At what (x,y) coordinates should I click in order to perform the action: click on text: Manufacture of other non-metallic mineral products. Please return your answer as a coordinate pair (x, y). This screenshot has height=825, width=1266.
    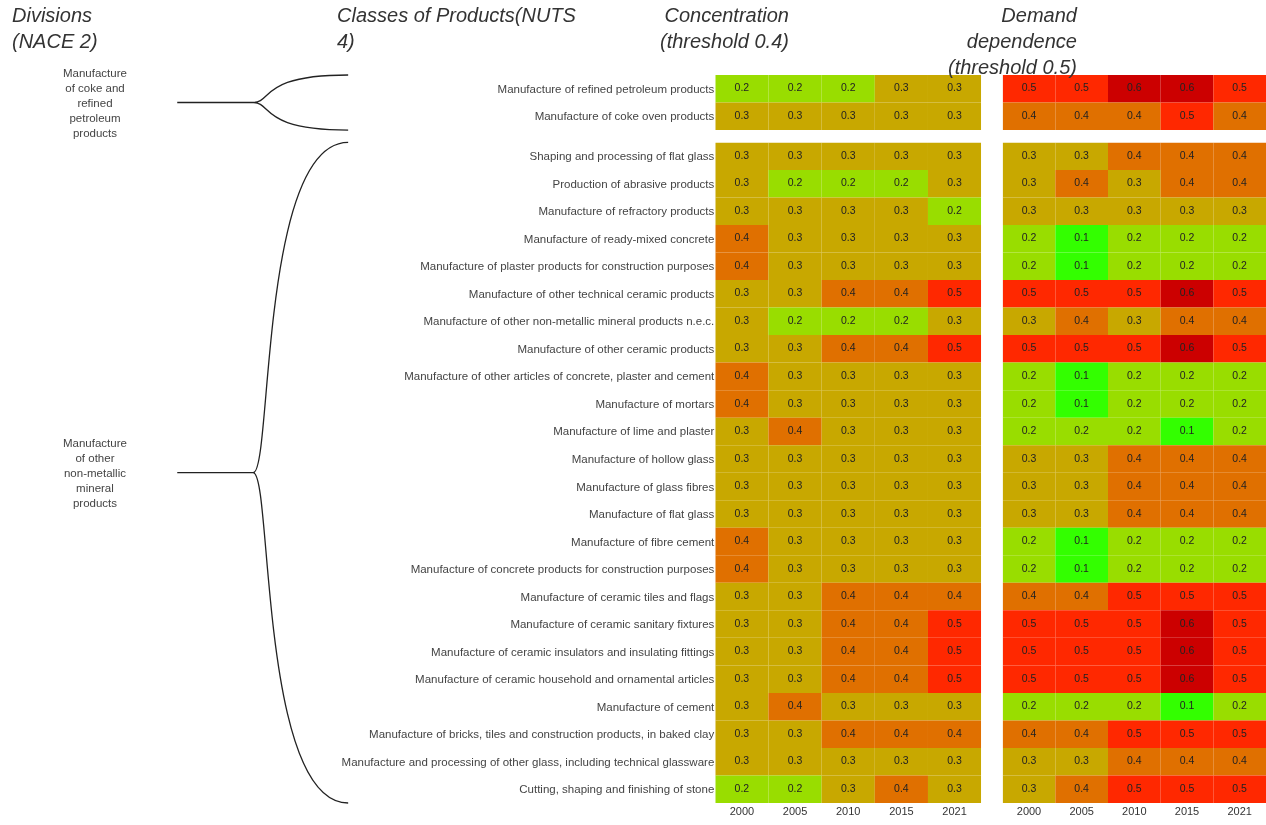
    Looking at the image, I should click on (95, 473).